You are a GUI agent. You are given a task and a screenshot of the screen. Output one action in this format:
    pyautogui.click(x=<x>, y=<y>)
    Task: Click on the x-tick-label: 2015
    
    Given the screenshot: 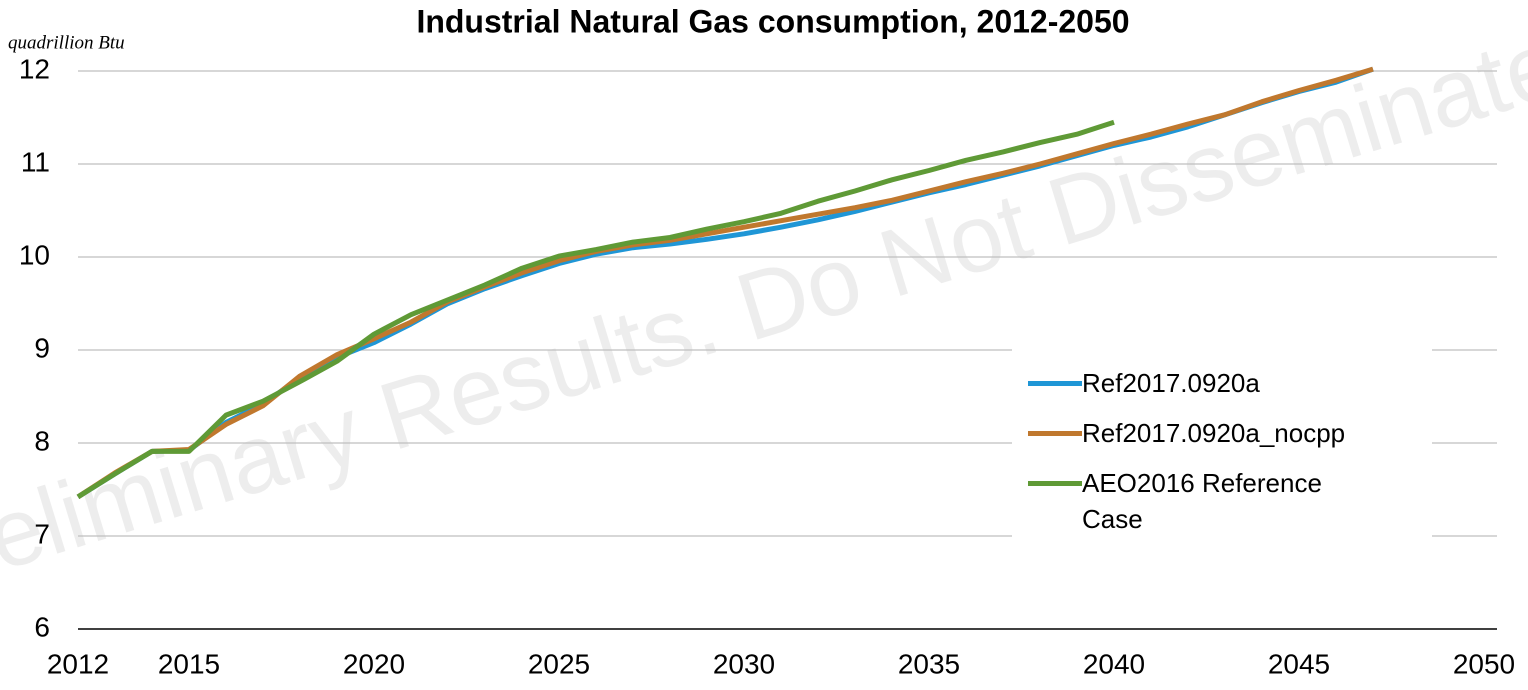 What is the action you would take?
    pyautogui.click(x=189, y=663)
    